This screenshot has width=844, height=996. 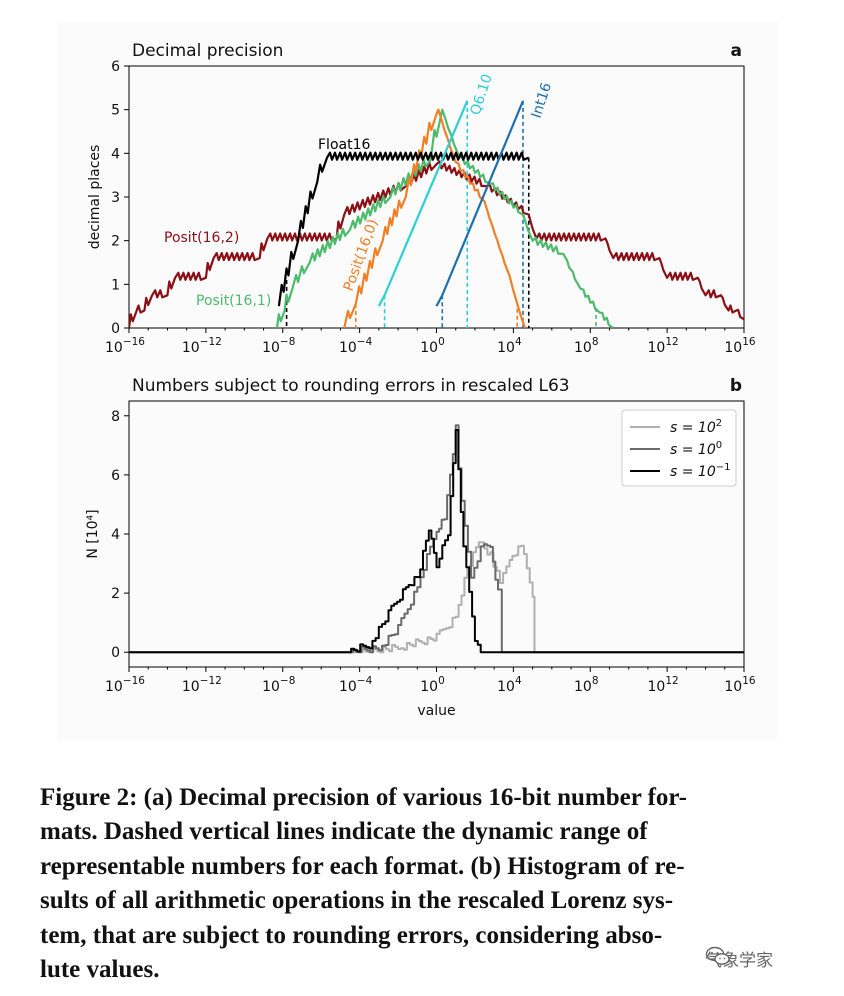 I want to click on series-annotation: Int16, so click(x=542, y=101).